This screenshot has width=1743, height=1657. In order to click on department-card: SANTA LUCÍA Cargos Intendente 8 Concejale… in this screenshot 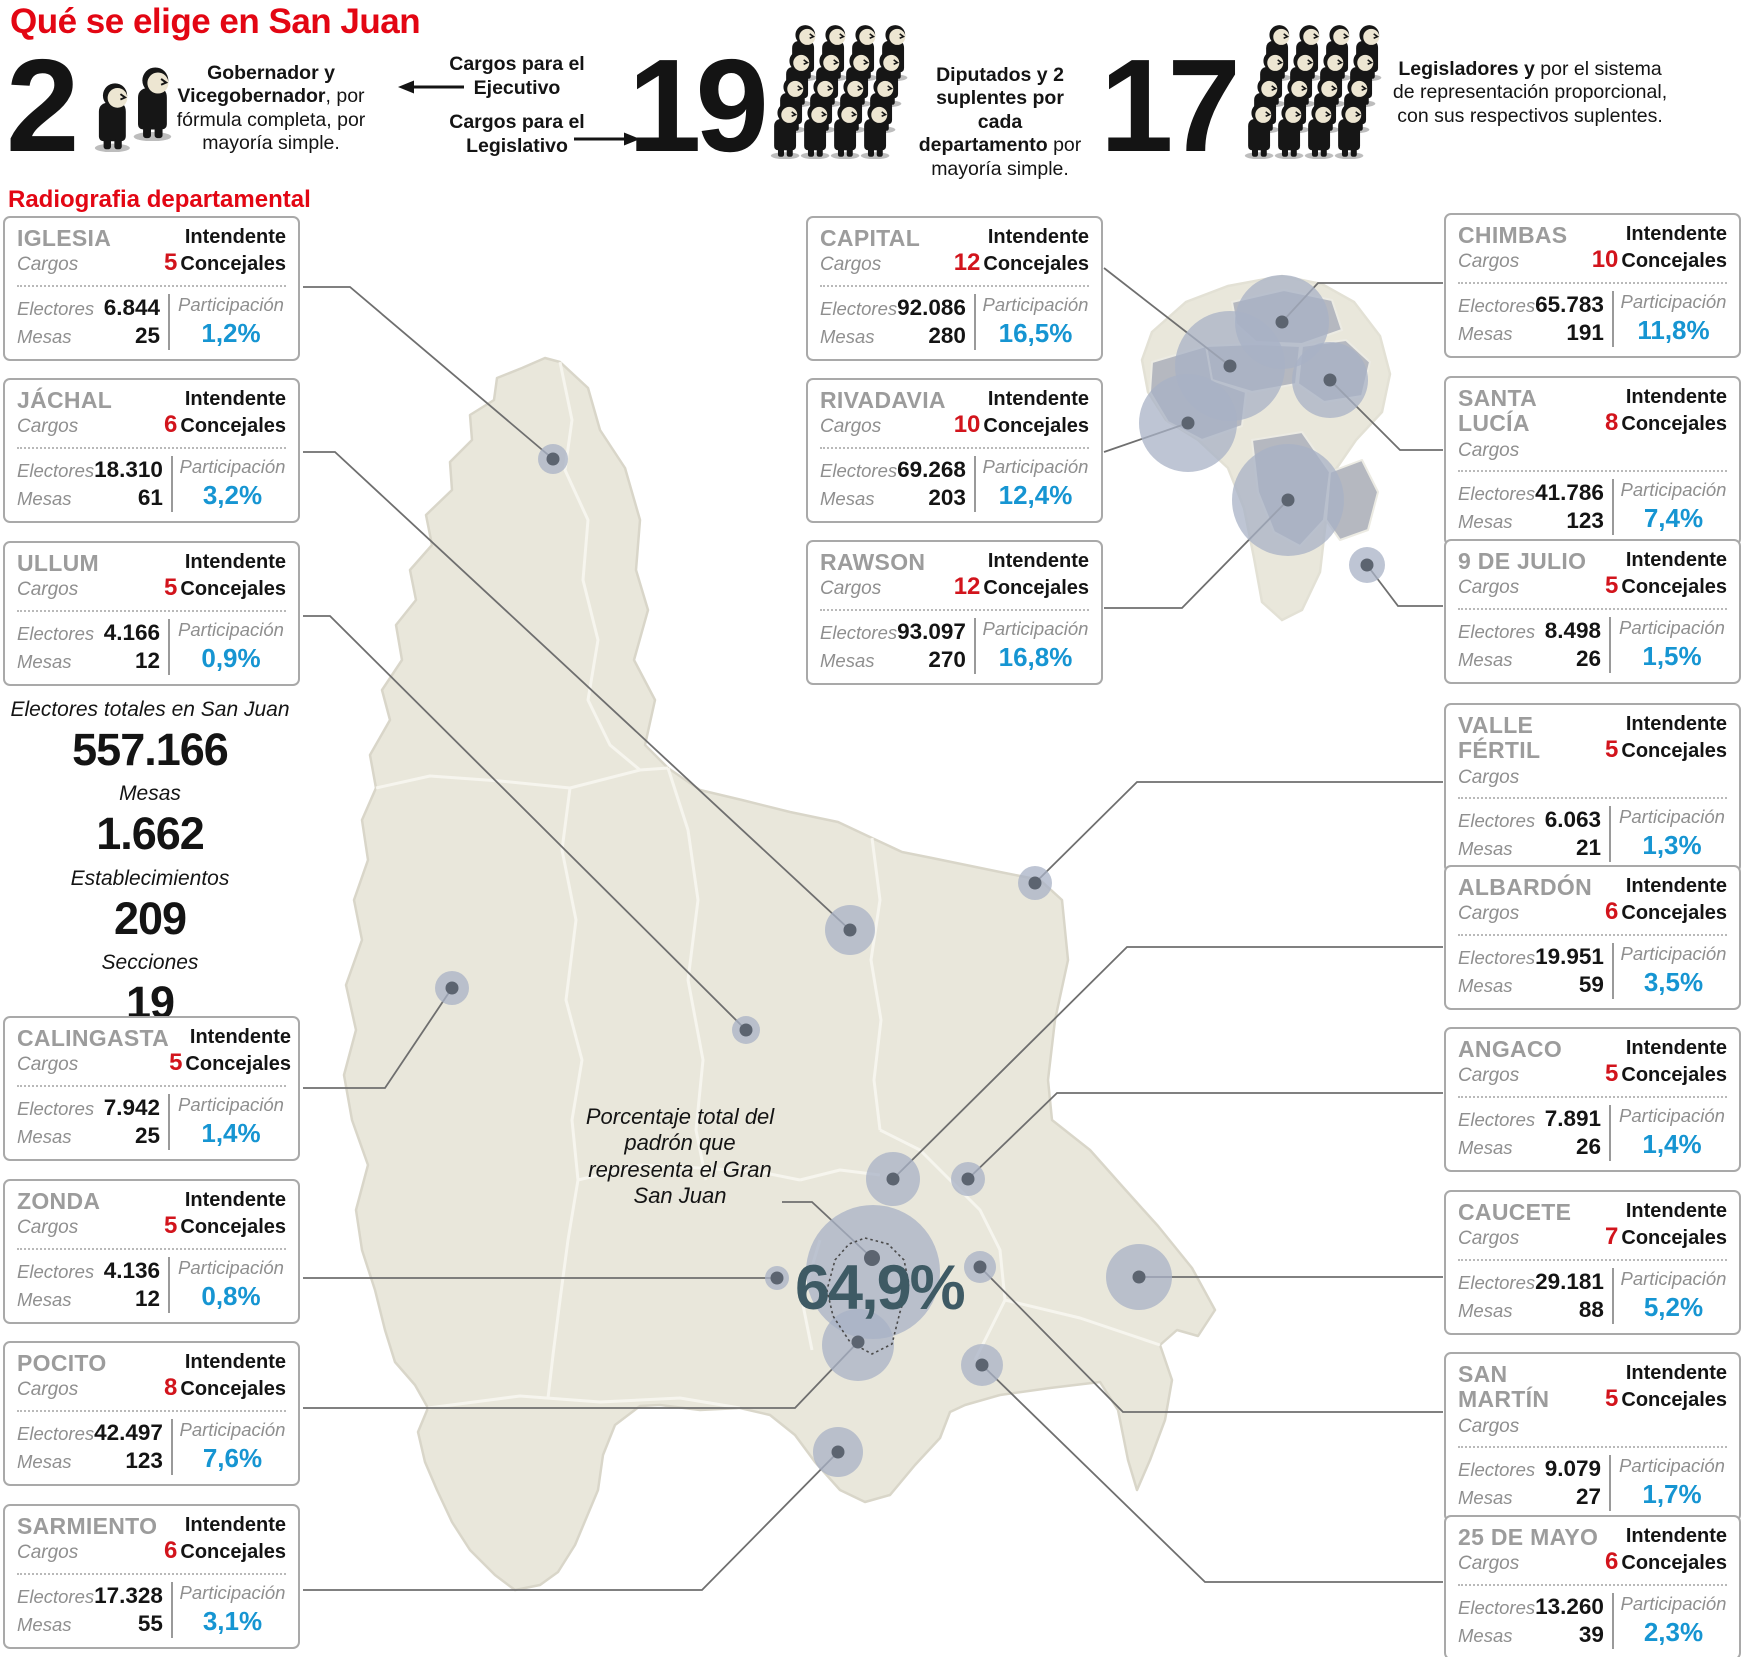, I will do `click(1592, 461)`.